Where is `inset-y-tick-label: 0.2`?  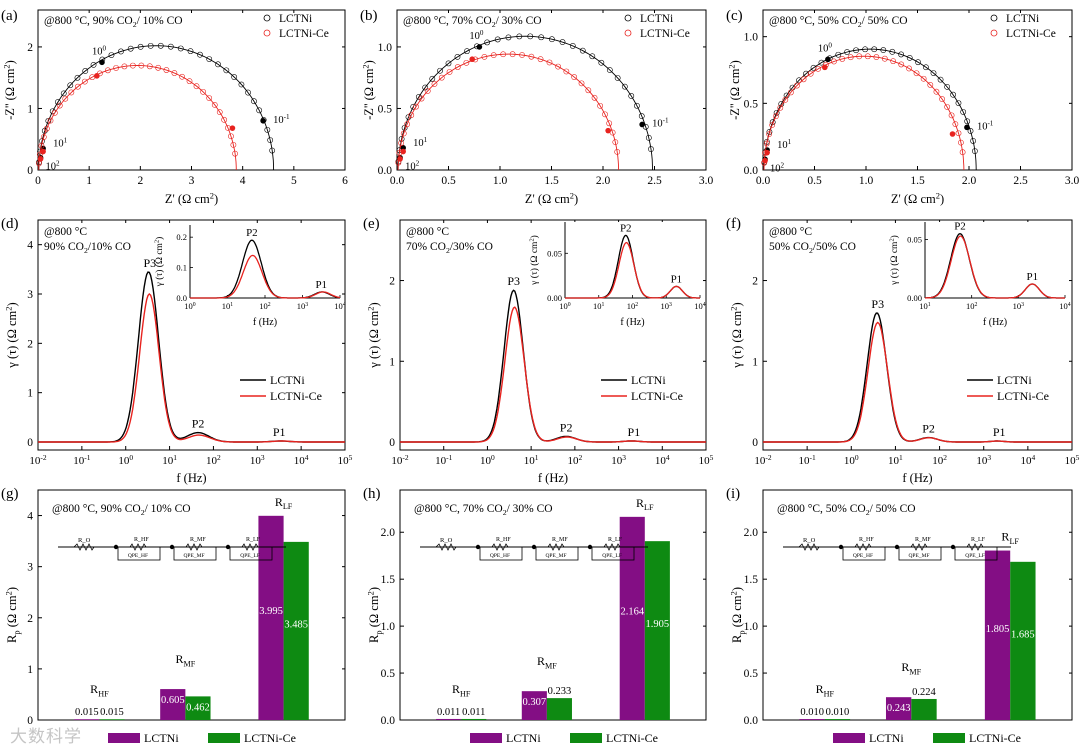
inset-y-tick-label: 0.2 is located at coordinates (181, 237).